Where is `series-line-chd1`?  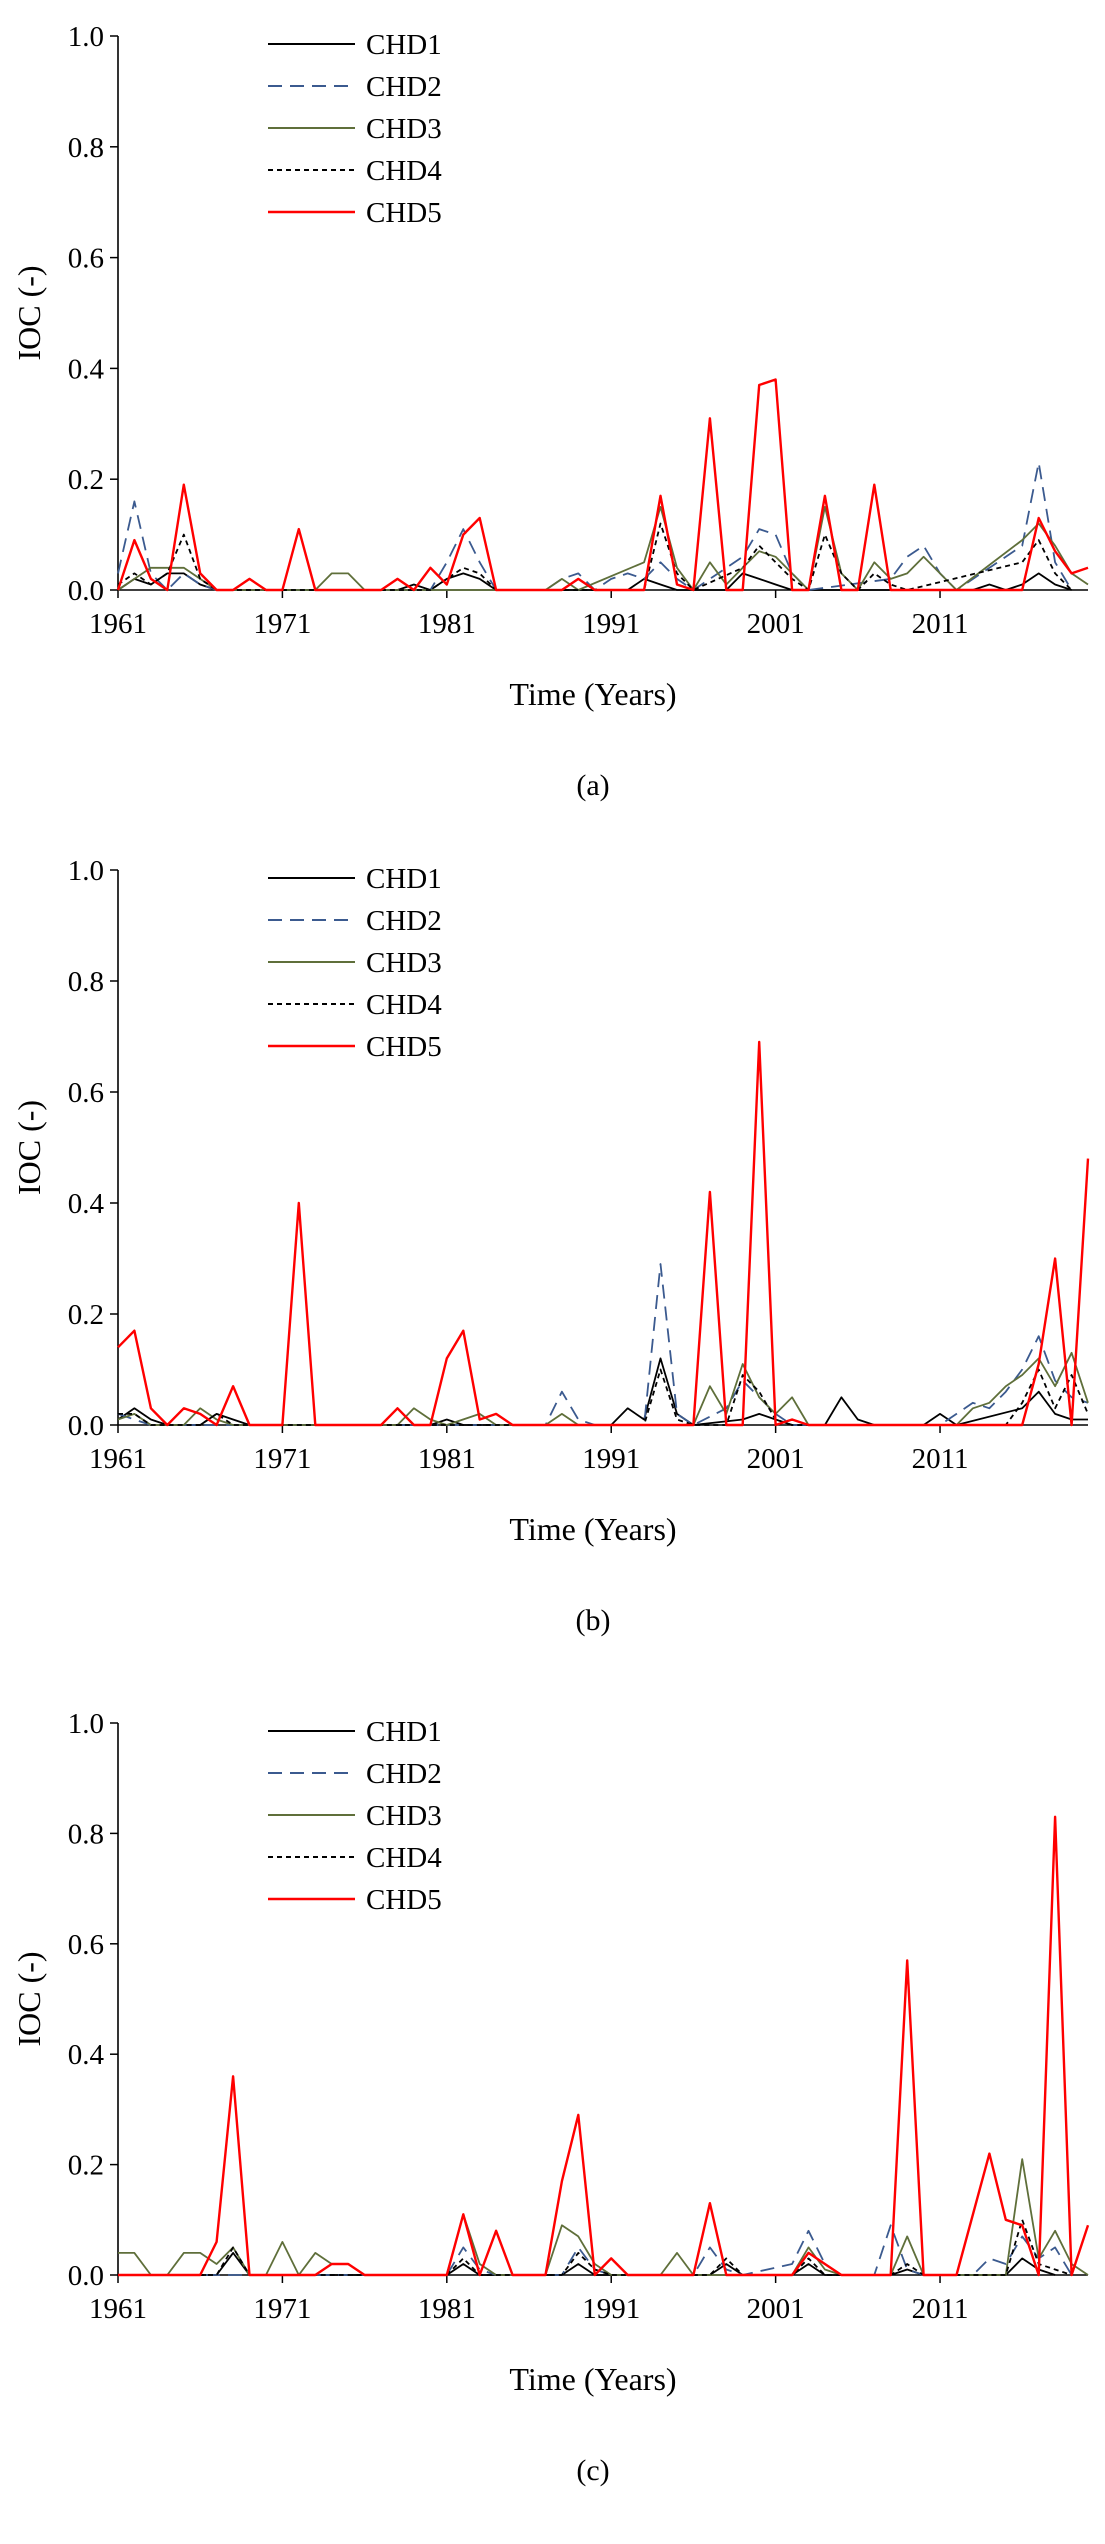
series-line-chd1 is located at coordinates (602, 1391).